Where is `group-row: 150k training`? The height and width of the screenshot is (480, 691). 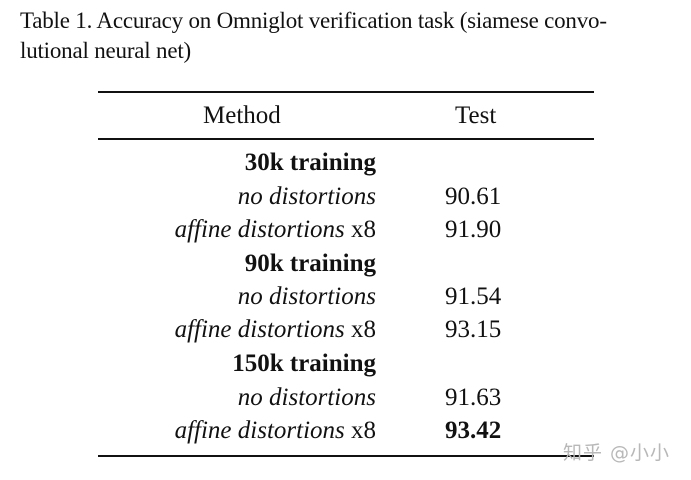
group-row: 150k training is located at coordinates (345, 364).